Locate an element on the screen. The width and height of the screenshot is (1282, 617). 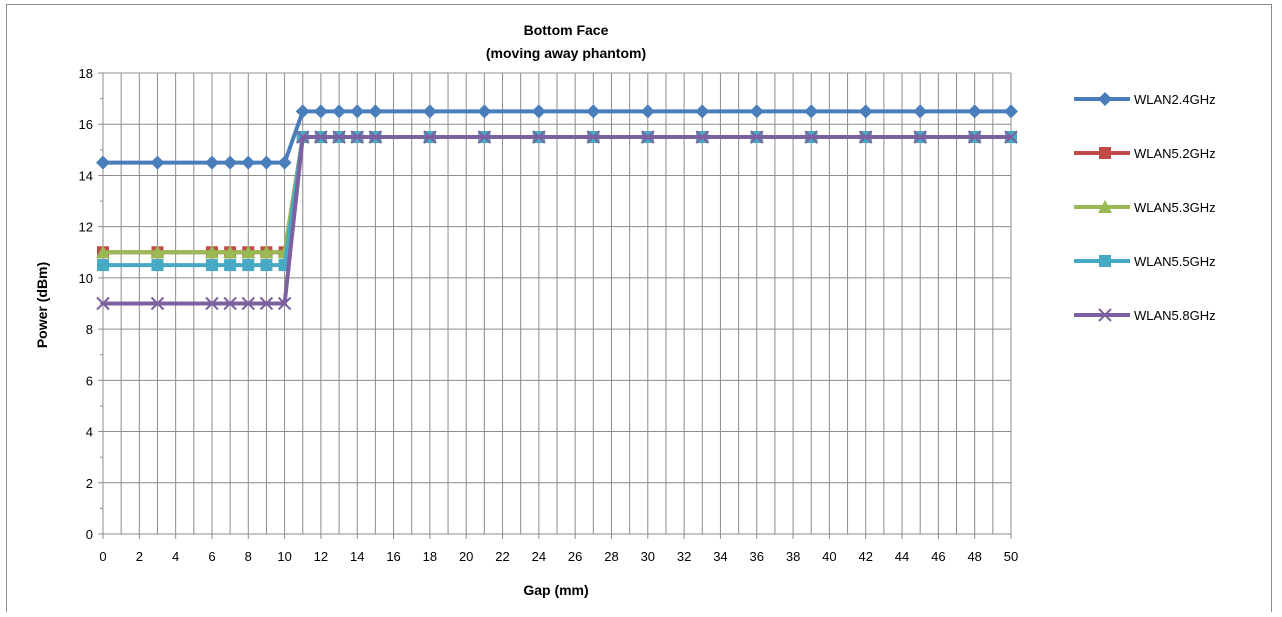
legend-label: WLAN2.4GHz is located at coordinates (1175, 99).